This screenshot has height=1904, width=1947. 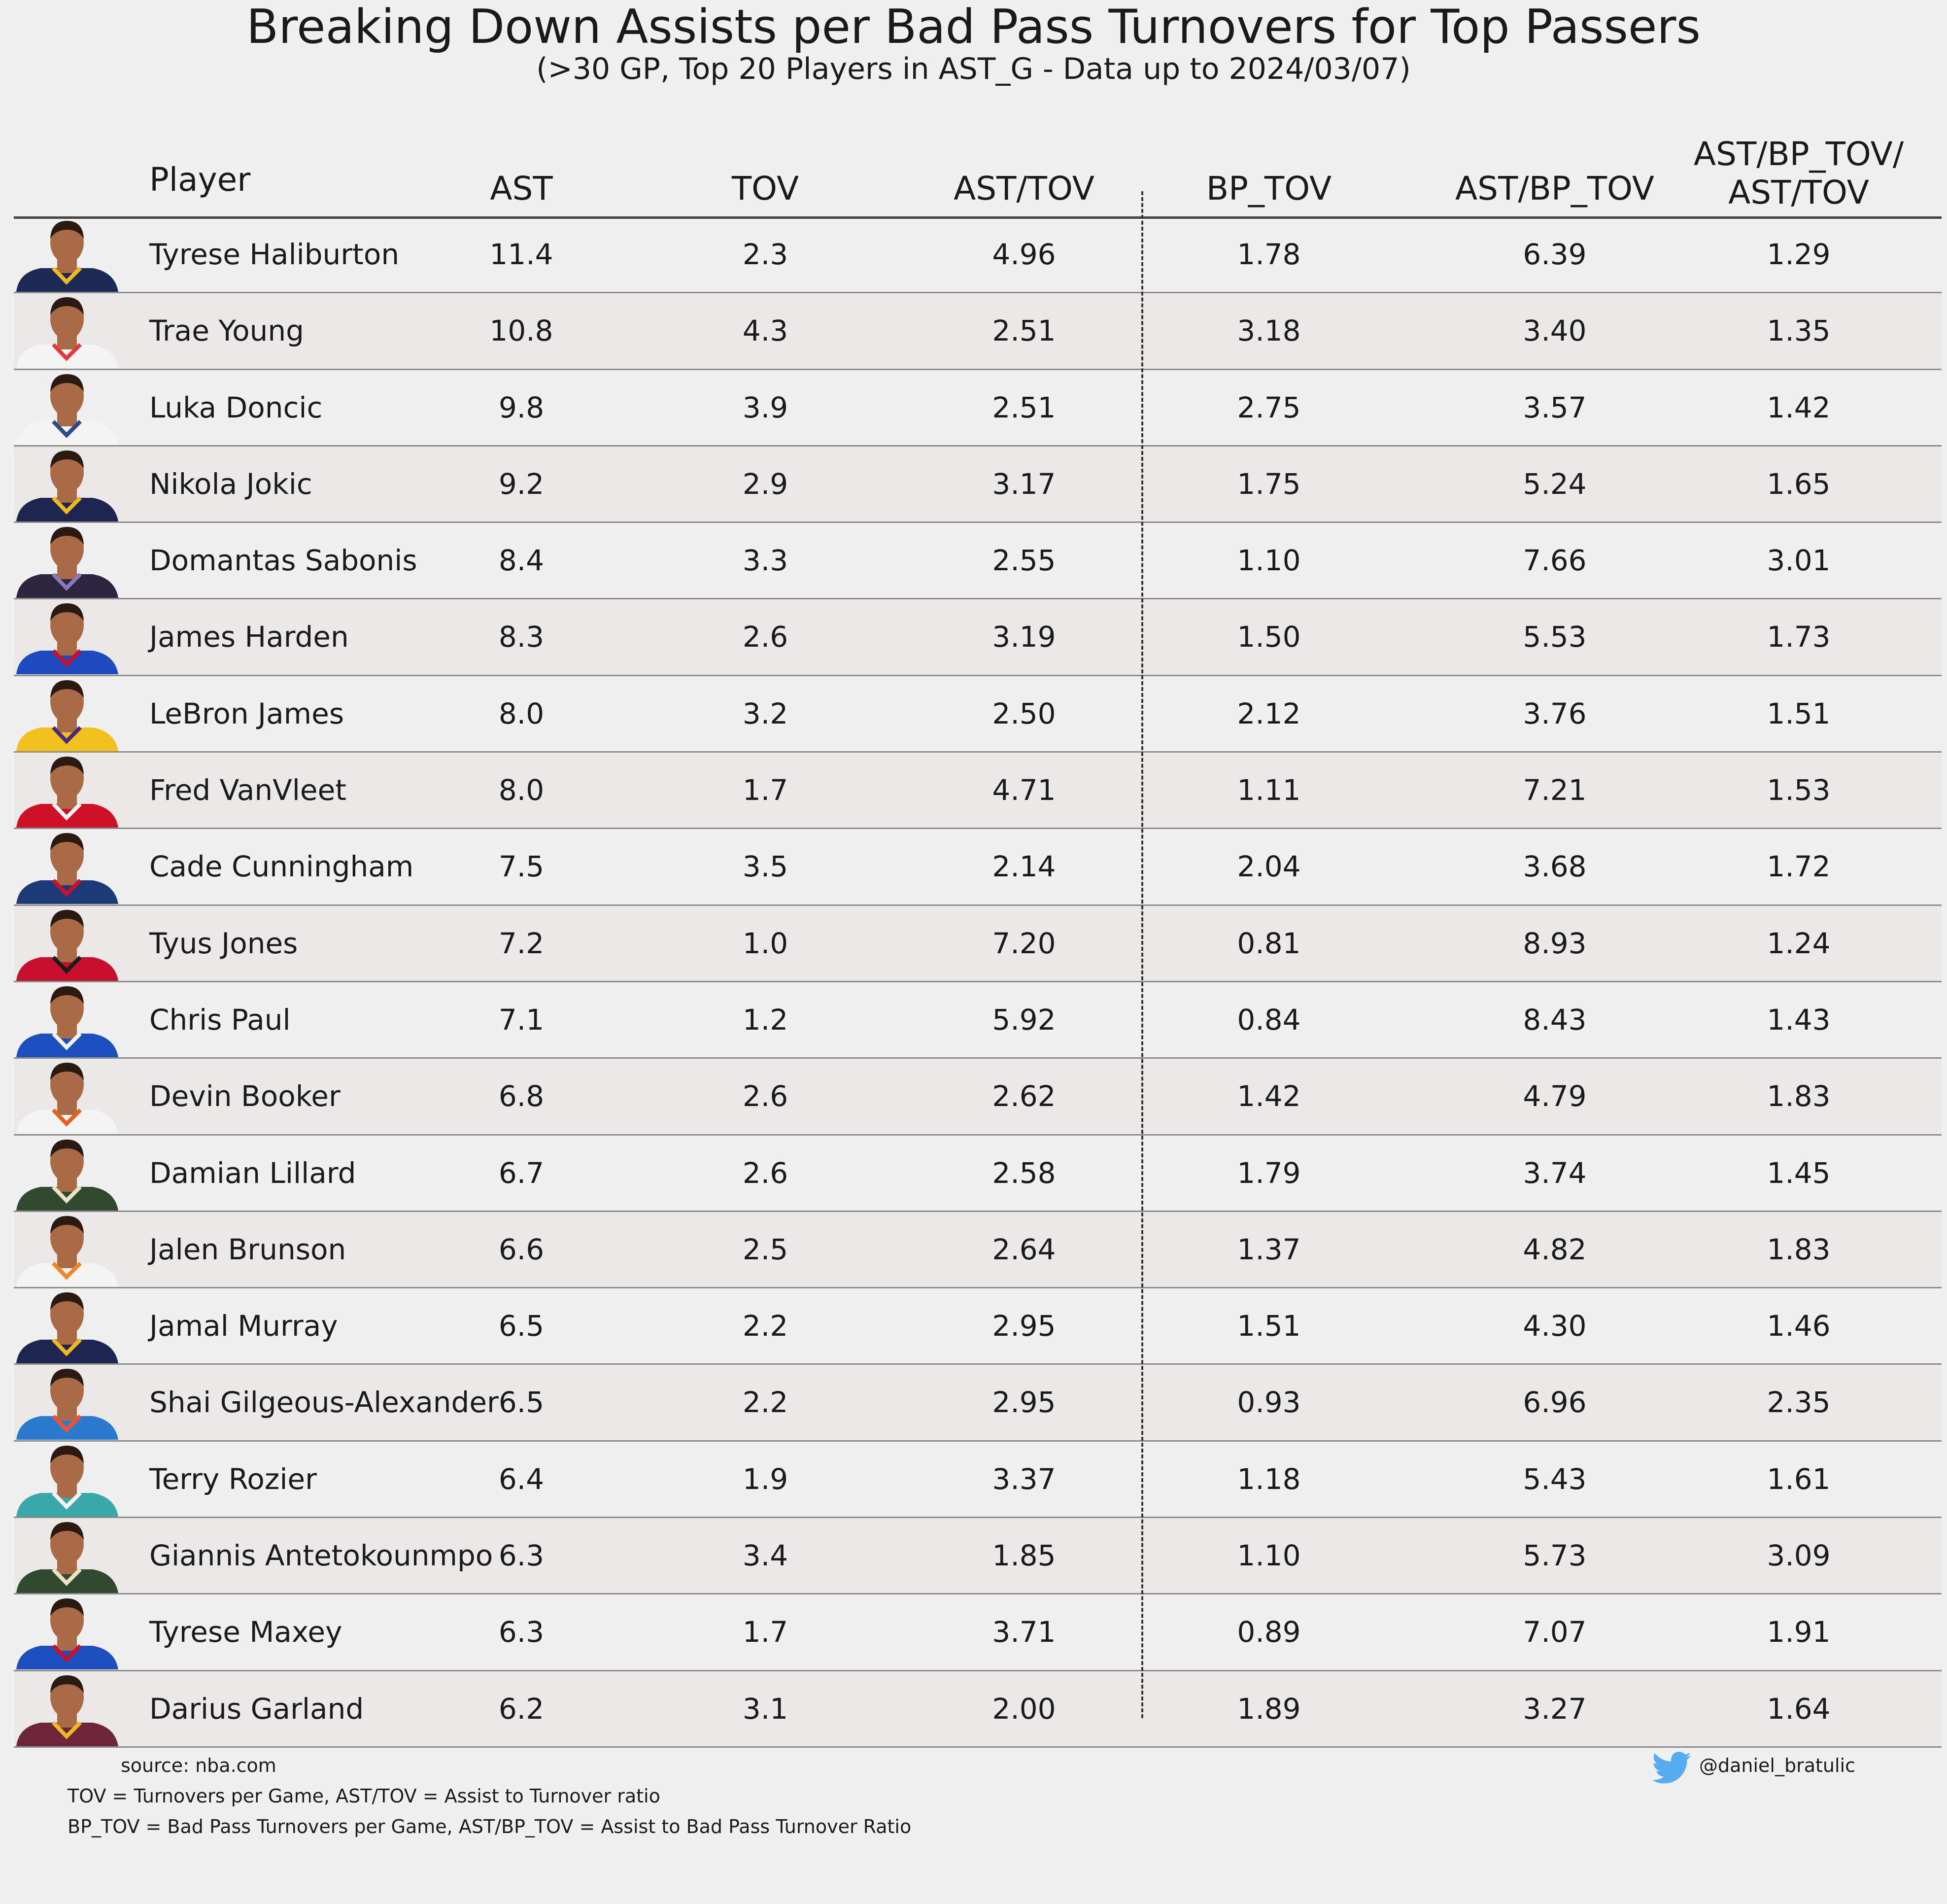 What do you see at coordinates (765, 1020) in the screenshot?
I see `tov-value: 1.2` at bounding box center [765, 1020].